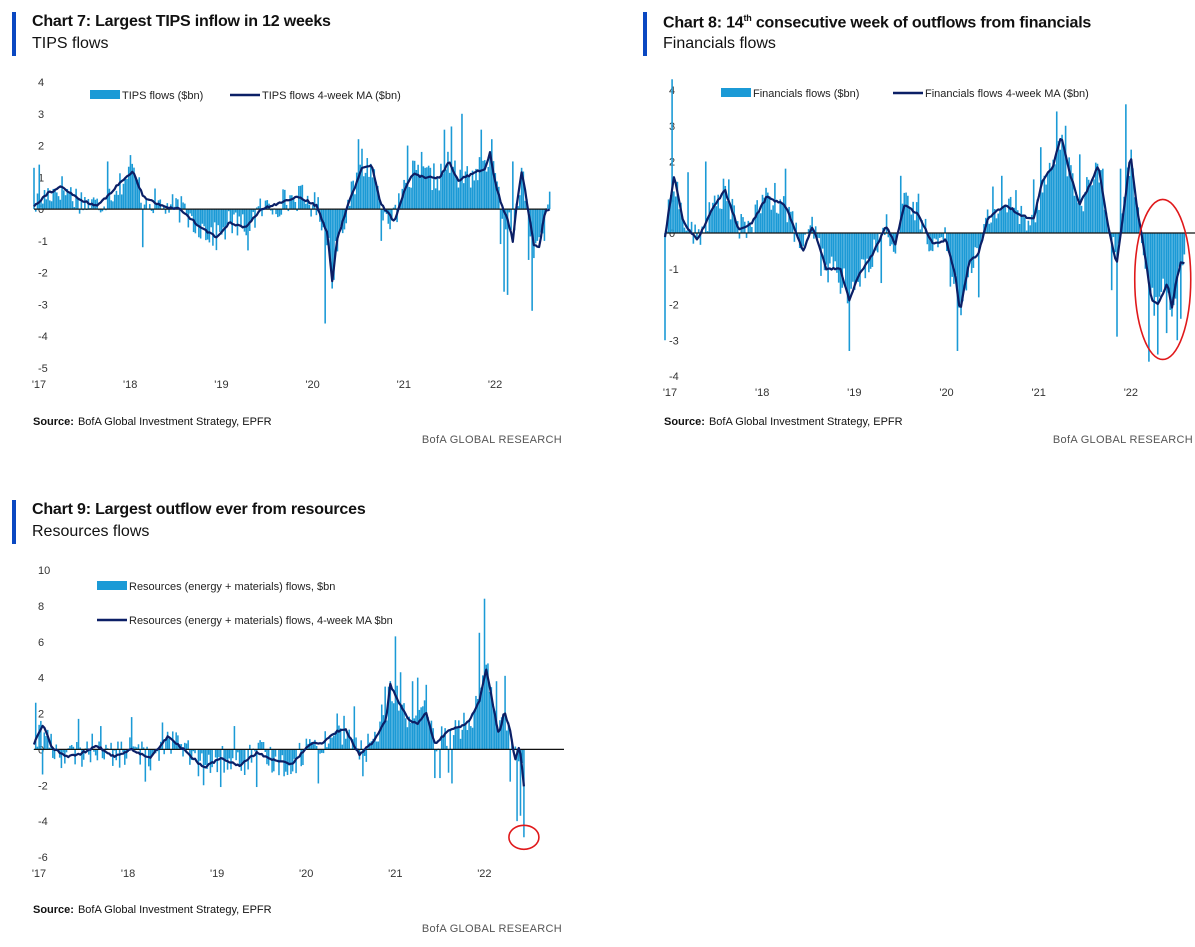 This screenshot has width=1195, height=947. What do you see at coordinates (312, 385) in the screenshot?
I see `x-tick-label: '20` at bounding box center [312, 385].